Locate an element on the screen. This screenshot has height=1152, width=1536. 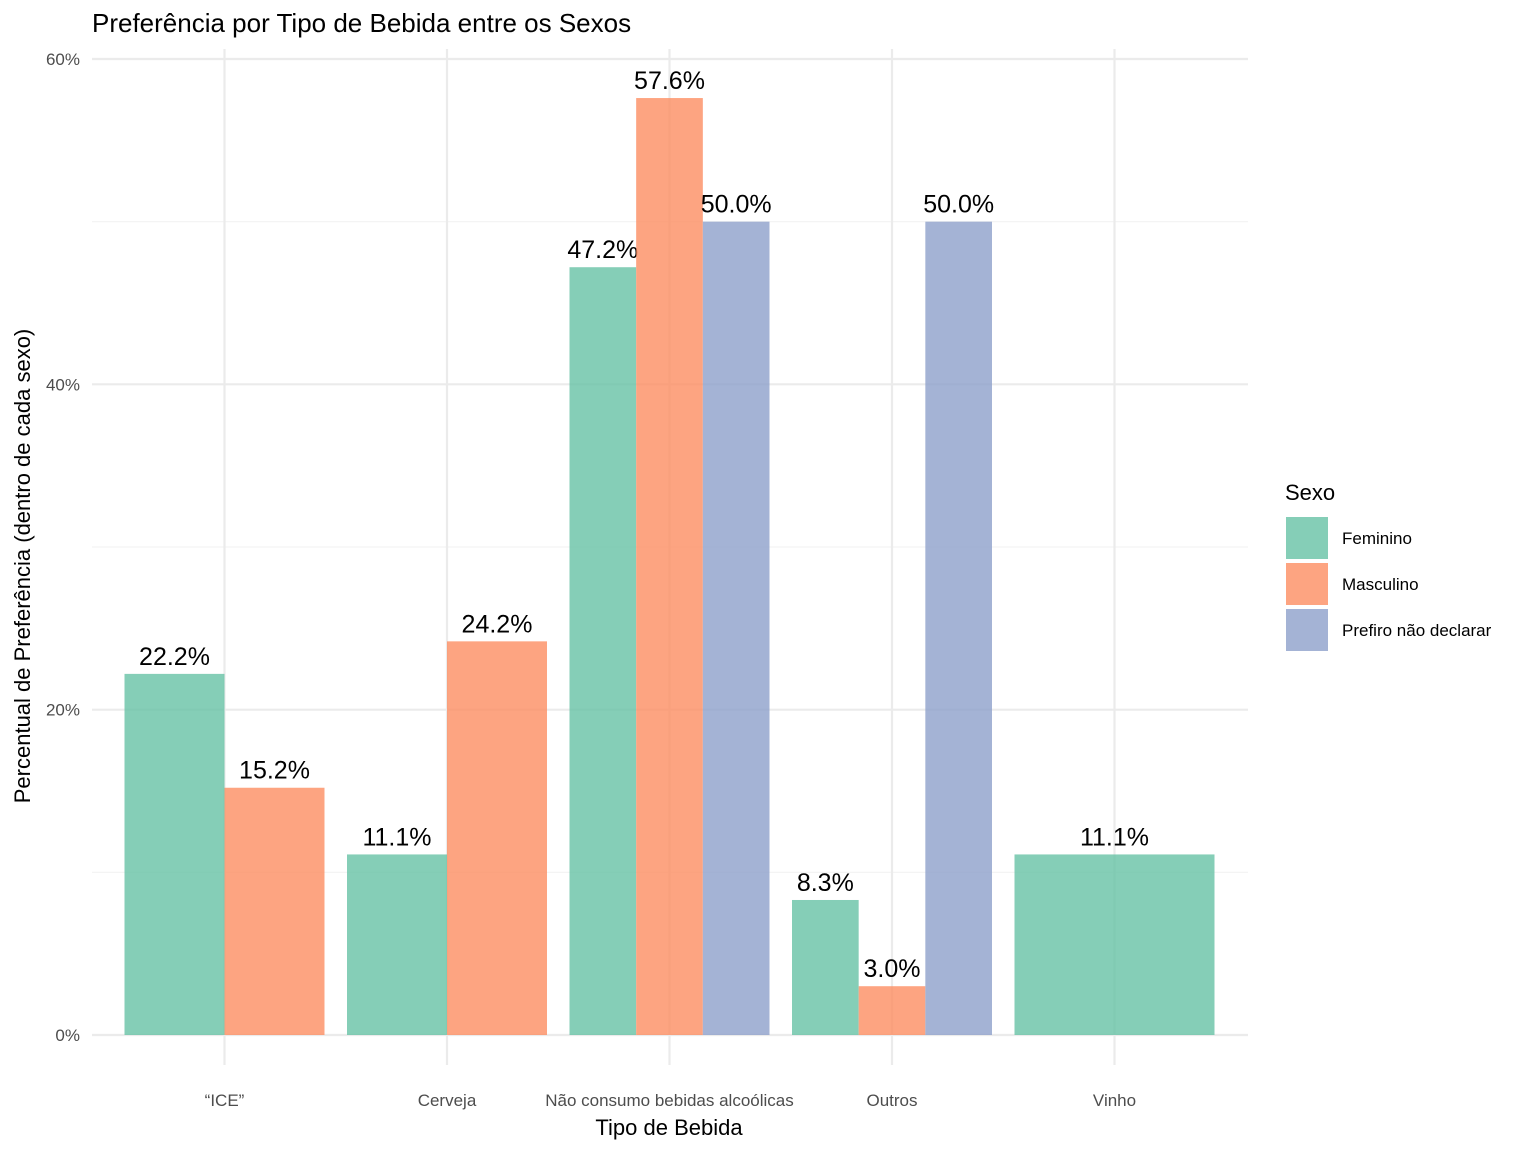
x-tick-label: Cerveja is located at coordinates (447, 1100).